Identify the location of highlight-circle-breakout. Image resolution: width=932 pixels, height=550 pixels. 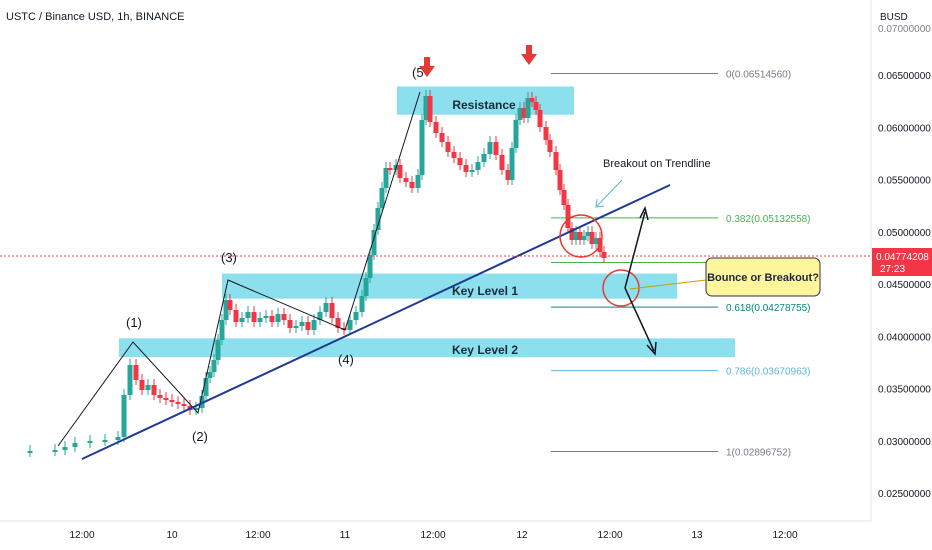
(581, 236).